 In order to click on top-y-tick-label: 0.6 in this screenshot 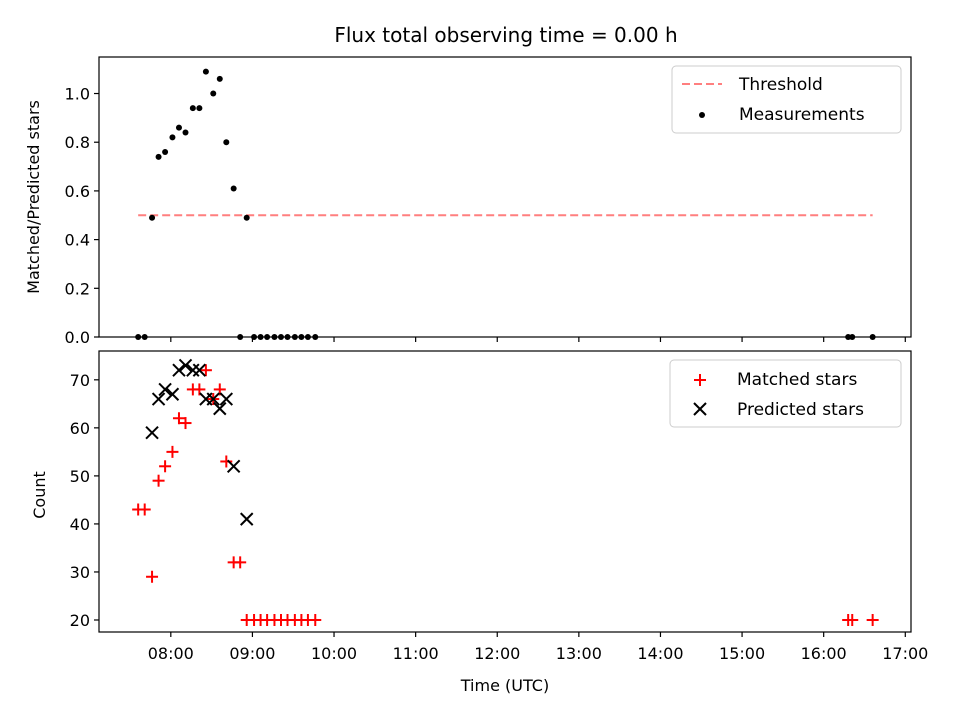, I will do `click(77, 191)`.